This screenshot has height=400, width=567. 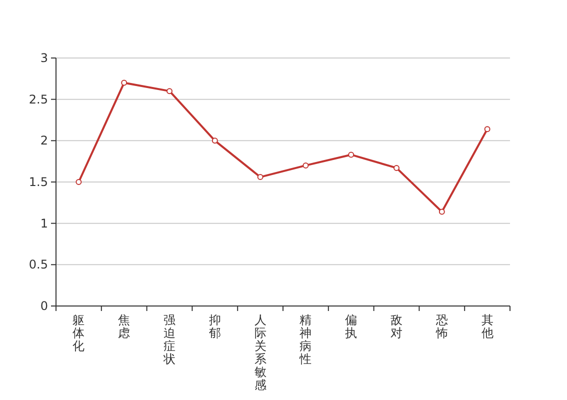 What do you see at coordinates (441, 326) in the screenshot?
I see `x-tick-label: 恐怖` at bounding box center [441, 326].